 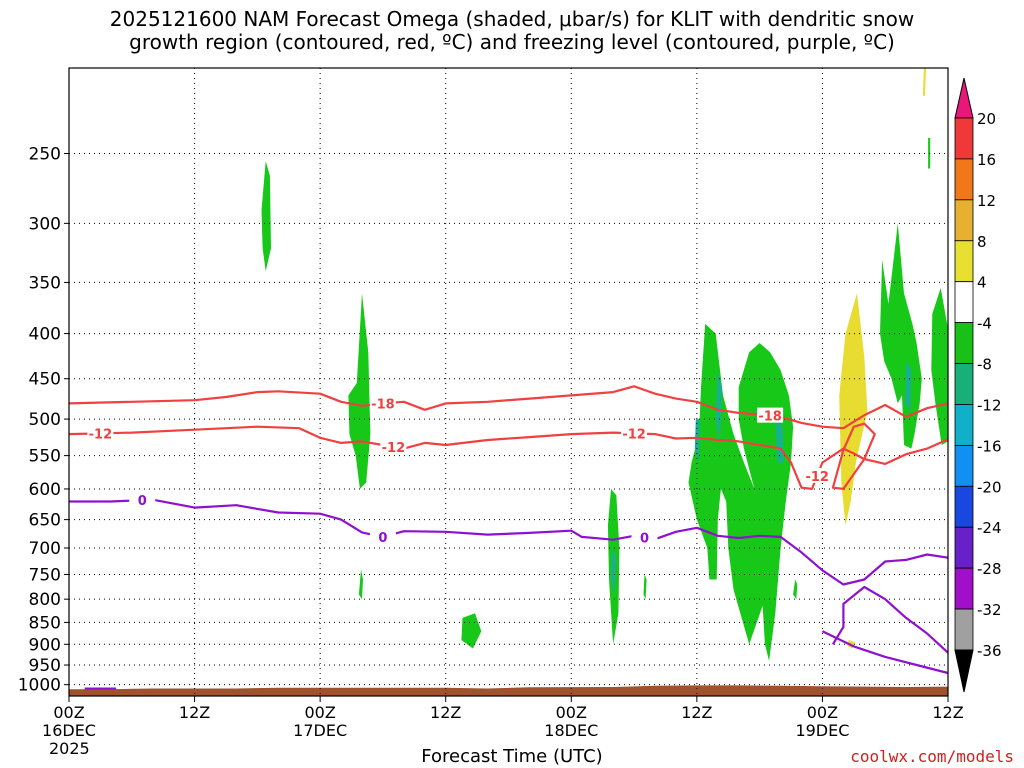 I want to click on x-tick-label-36: 12Z, so click(x=445, y=712).